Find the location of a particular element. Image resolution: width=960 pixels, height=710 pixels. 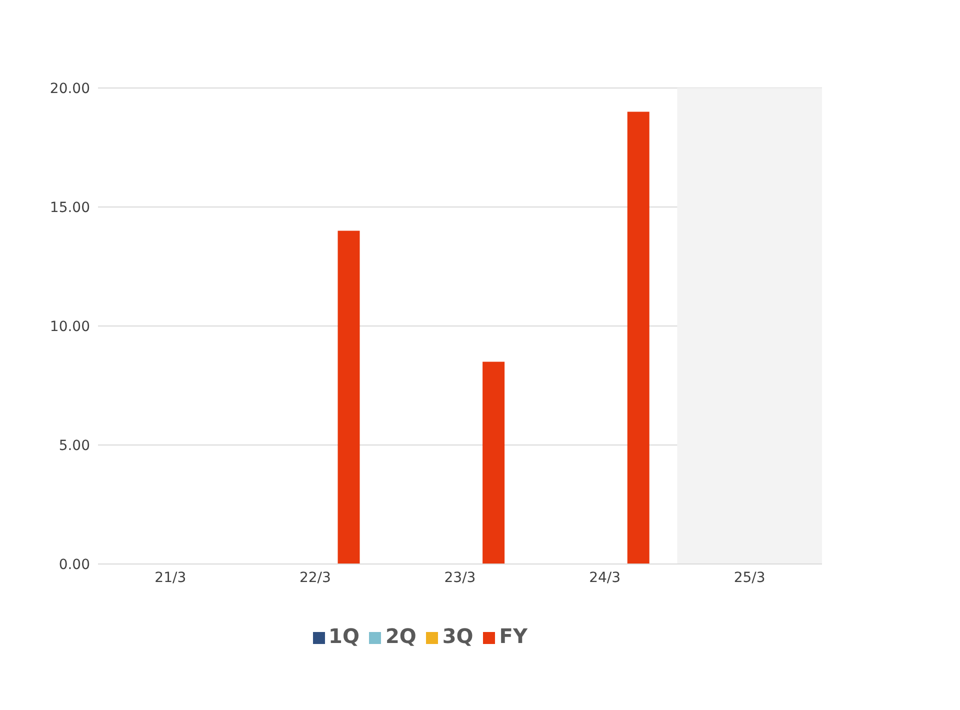

legend-label: 1Q is located at coordinates (344, 636).